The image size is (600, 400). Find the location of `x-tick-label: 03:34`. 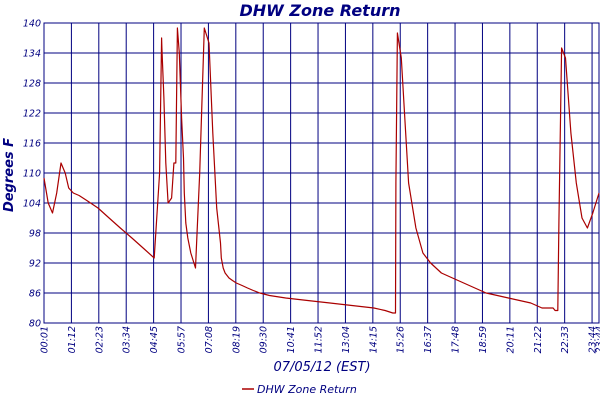

x-tick-label: 03:34 is located at coordinates (127, 339).